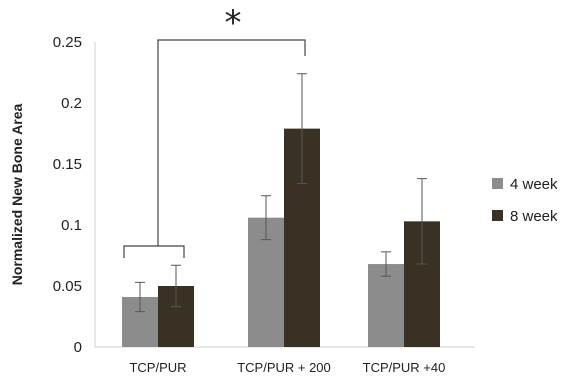  What do you see at coordinates (386, 305) in the screenshot?
I see `bar-4-week` at bounding box center [386, 305].